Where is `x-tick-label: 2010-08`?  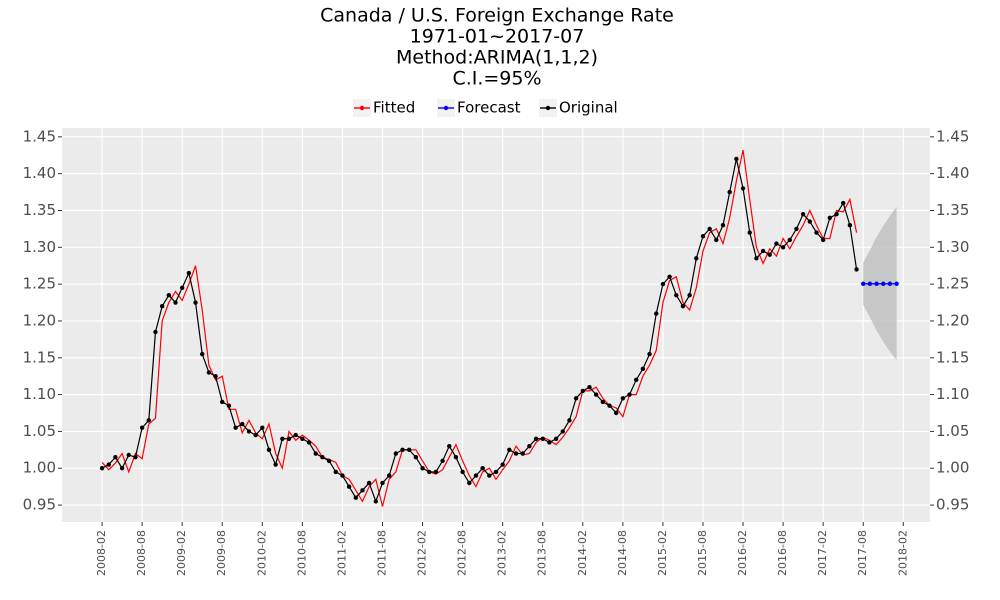 x-tick-label: 2010-08 is located at coordinates (301, 553).